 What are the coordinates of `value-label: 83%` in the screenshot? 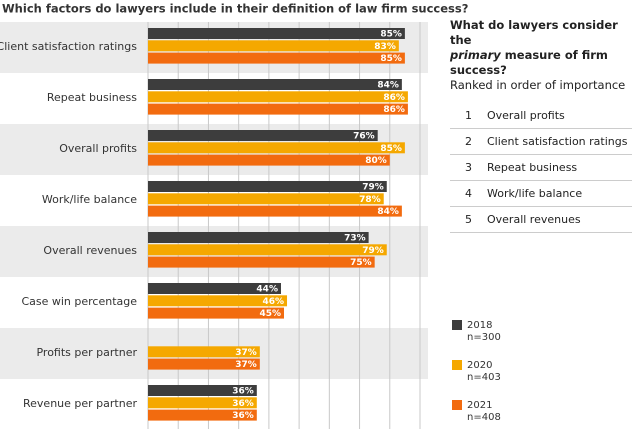 It's located at (385, 47).